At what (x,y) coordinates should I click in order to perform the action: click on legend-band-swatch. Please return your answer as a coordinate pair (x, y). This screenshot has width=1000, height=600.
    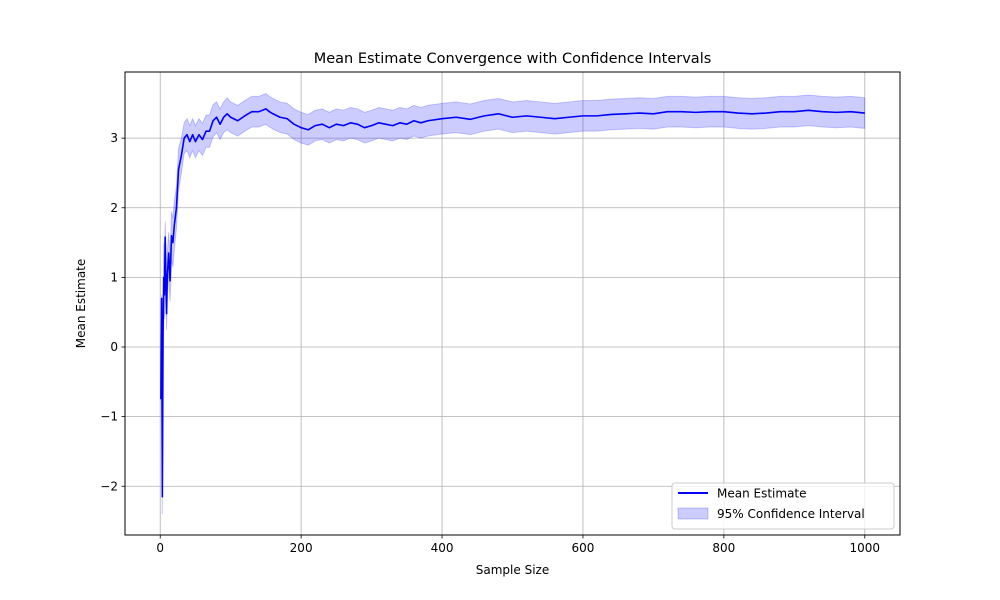
    Looking at the image, I should click on (693, 513).